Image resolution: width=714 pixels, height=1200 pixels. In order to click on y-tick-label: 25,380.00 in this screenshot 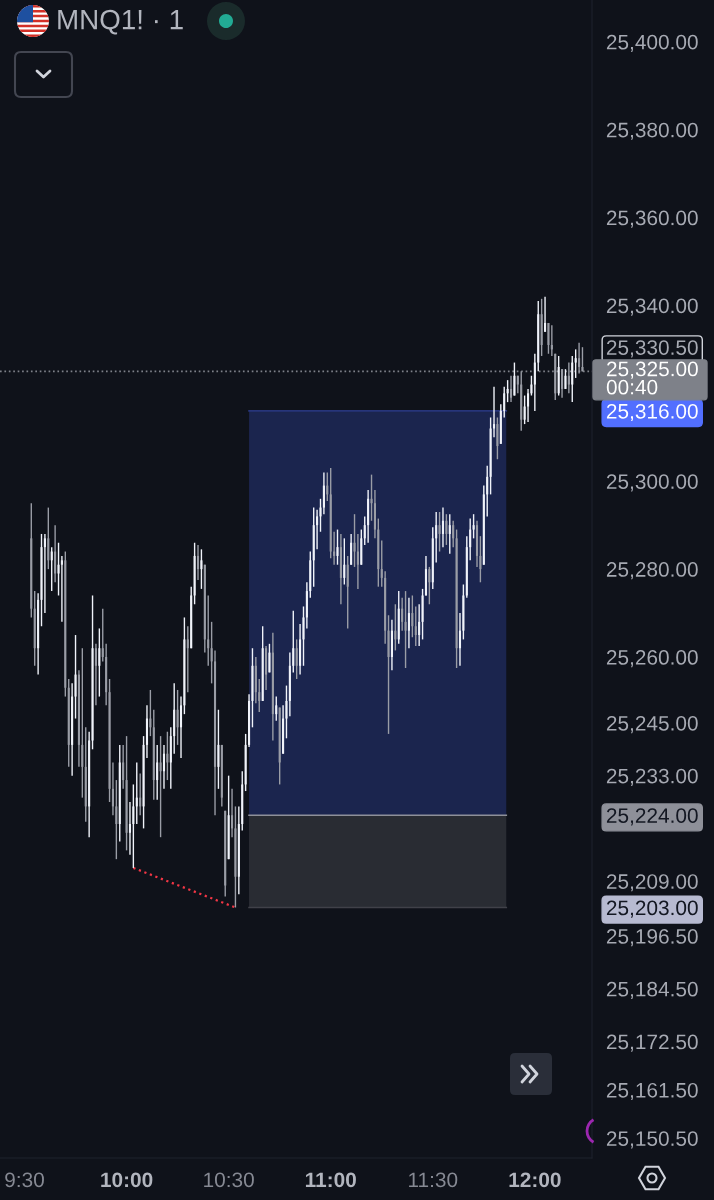, I will do `click(652, 131)`.